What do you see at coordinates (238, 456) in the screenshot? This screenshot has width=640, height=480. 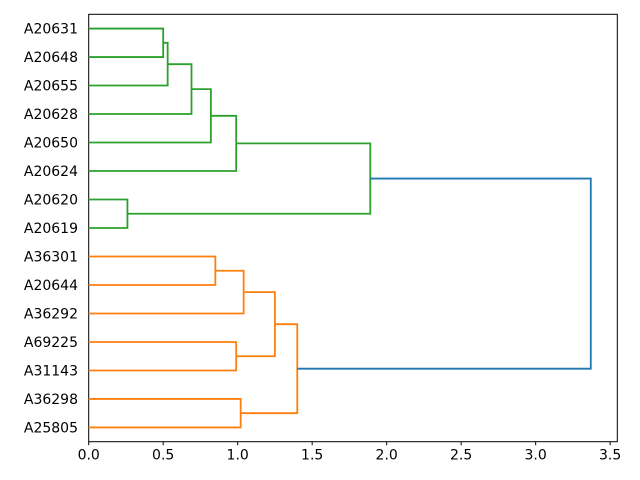 I see `x-tick-label: 1.0` at bounding box center [238, 456].